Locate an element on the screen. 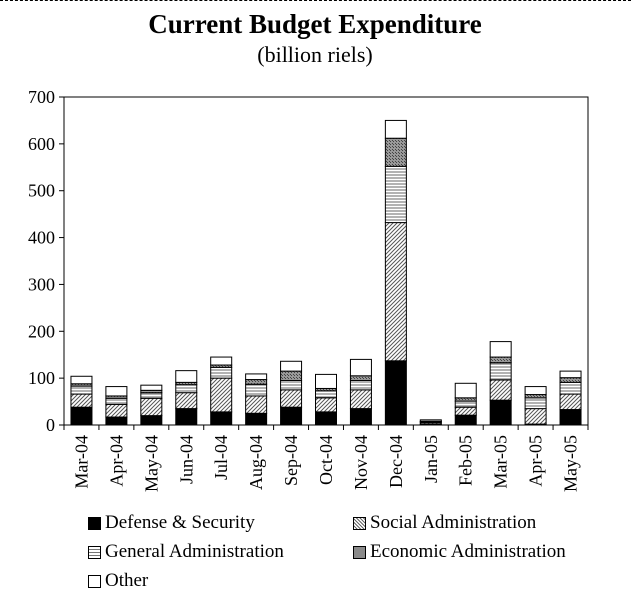 The width and height of the screenshot is (631, 608). legend-item-social-administration: Social Administration is located at coordinates (444, 523).